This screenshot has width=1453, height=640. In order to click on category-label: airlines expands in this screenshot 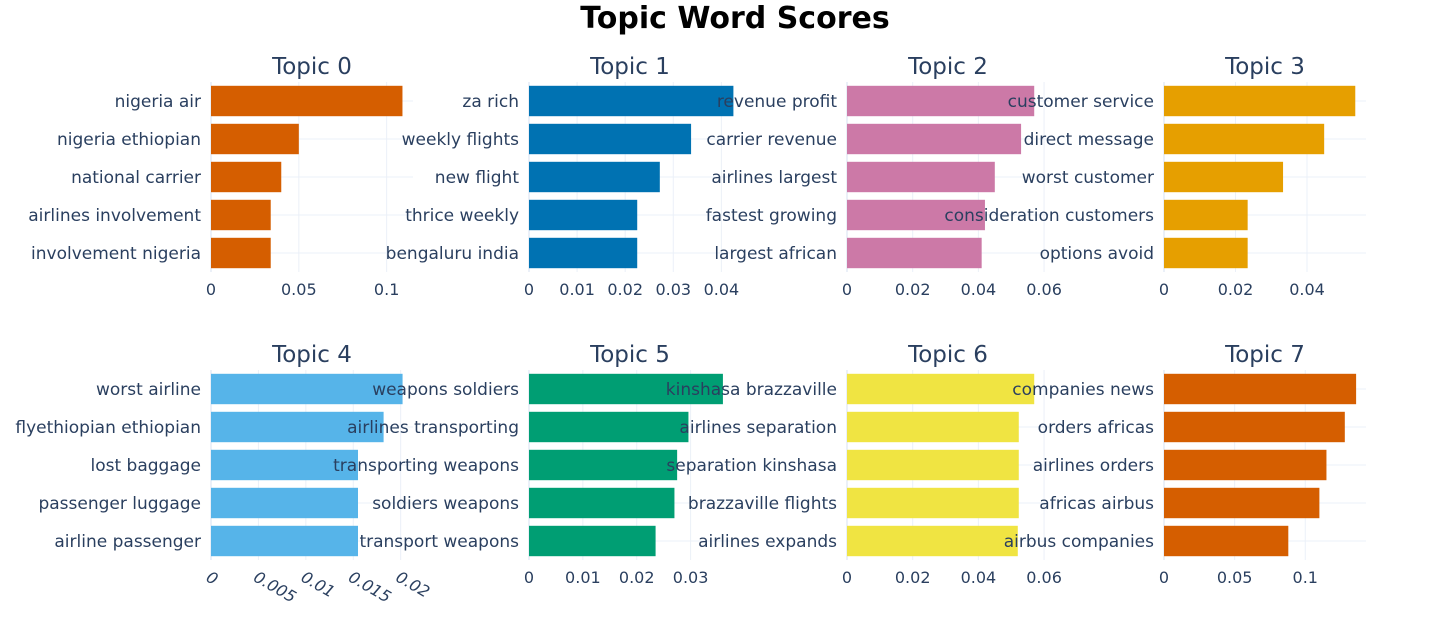, I will do `click(767, 542)`.